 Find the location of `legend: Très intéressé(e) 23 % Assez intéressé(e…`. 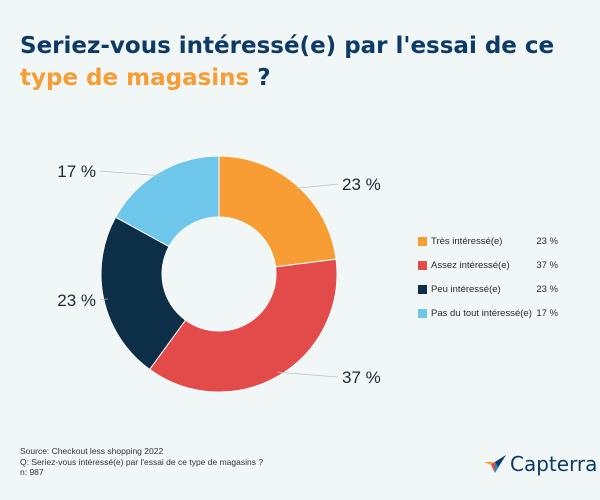

legend: Très intéressé(e) 23 % Assez intéressé(e… is located at coordinates (488, 277).